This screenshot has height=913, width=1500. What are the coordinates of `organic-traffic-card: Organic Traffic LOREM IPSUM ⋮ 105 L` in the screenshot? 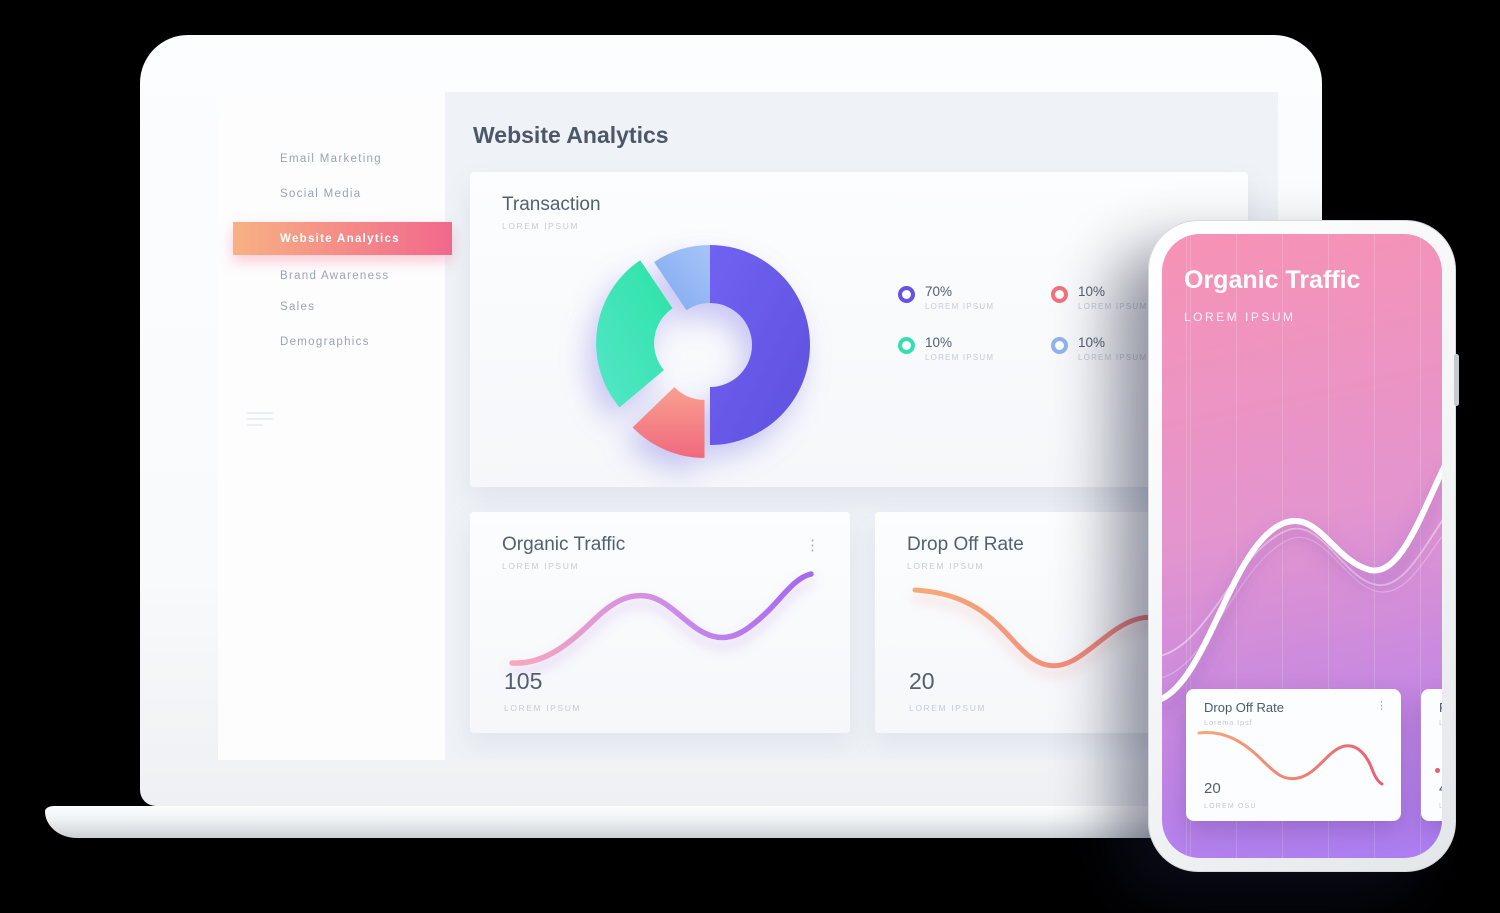 It's located at (660, 622).